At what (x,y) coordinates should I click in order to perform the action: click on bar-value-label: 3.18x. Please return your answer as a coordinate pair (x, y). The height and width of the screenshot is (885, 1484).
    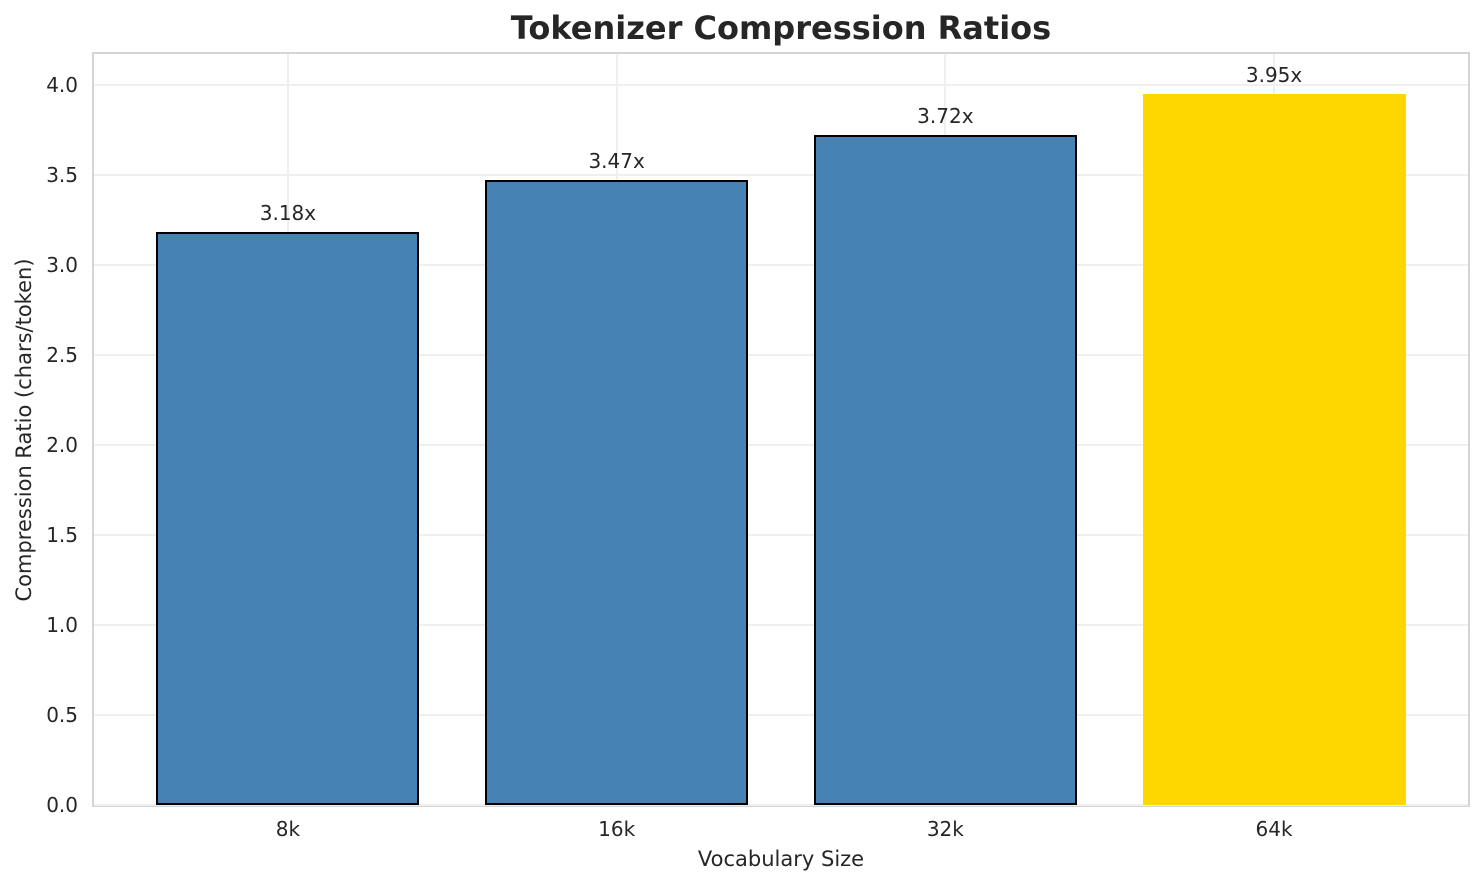
    Looking at the image, I should click on (288, 213).